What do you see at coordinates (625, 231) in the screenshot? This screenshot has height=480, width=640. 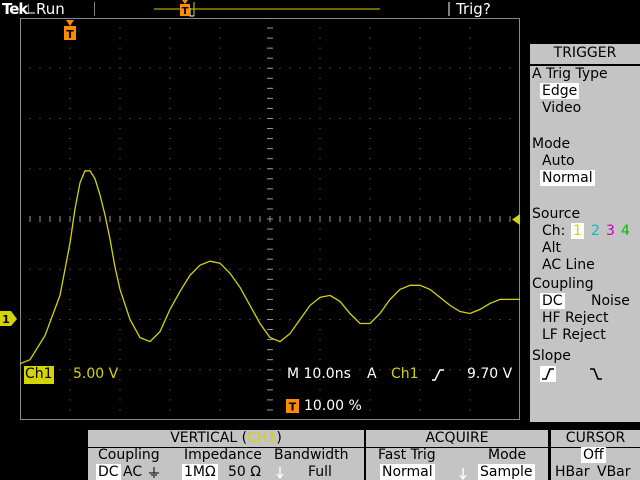 I see `source-channel-4: 4` at bounding box center [625, 231].